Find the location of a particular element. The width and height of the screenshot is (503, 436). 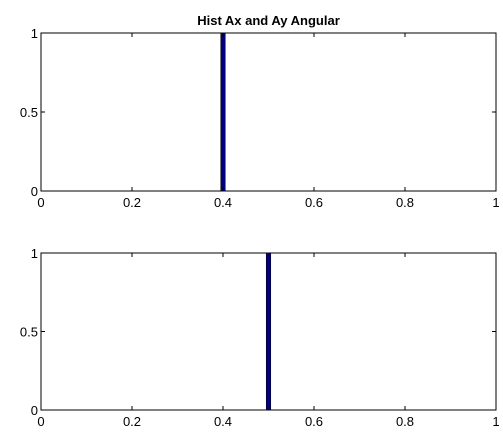

chart-title: Hist Ax and Ay Angular is located at coordinates (268, 20).